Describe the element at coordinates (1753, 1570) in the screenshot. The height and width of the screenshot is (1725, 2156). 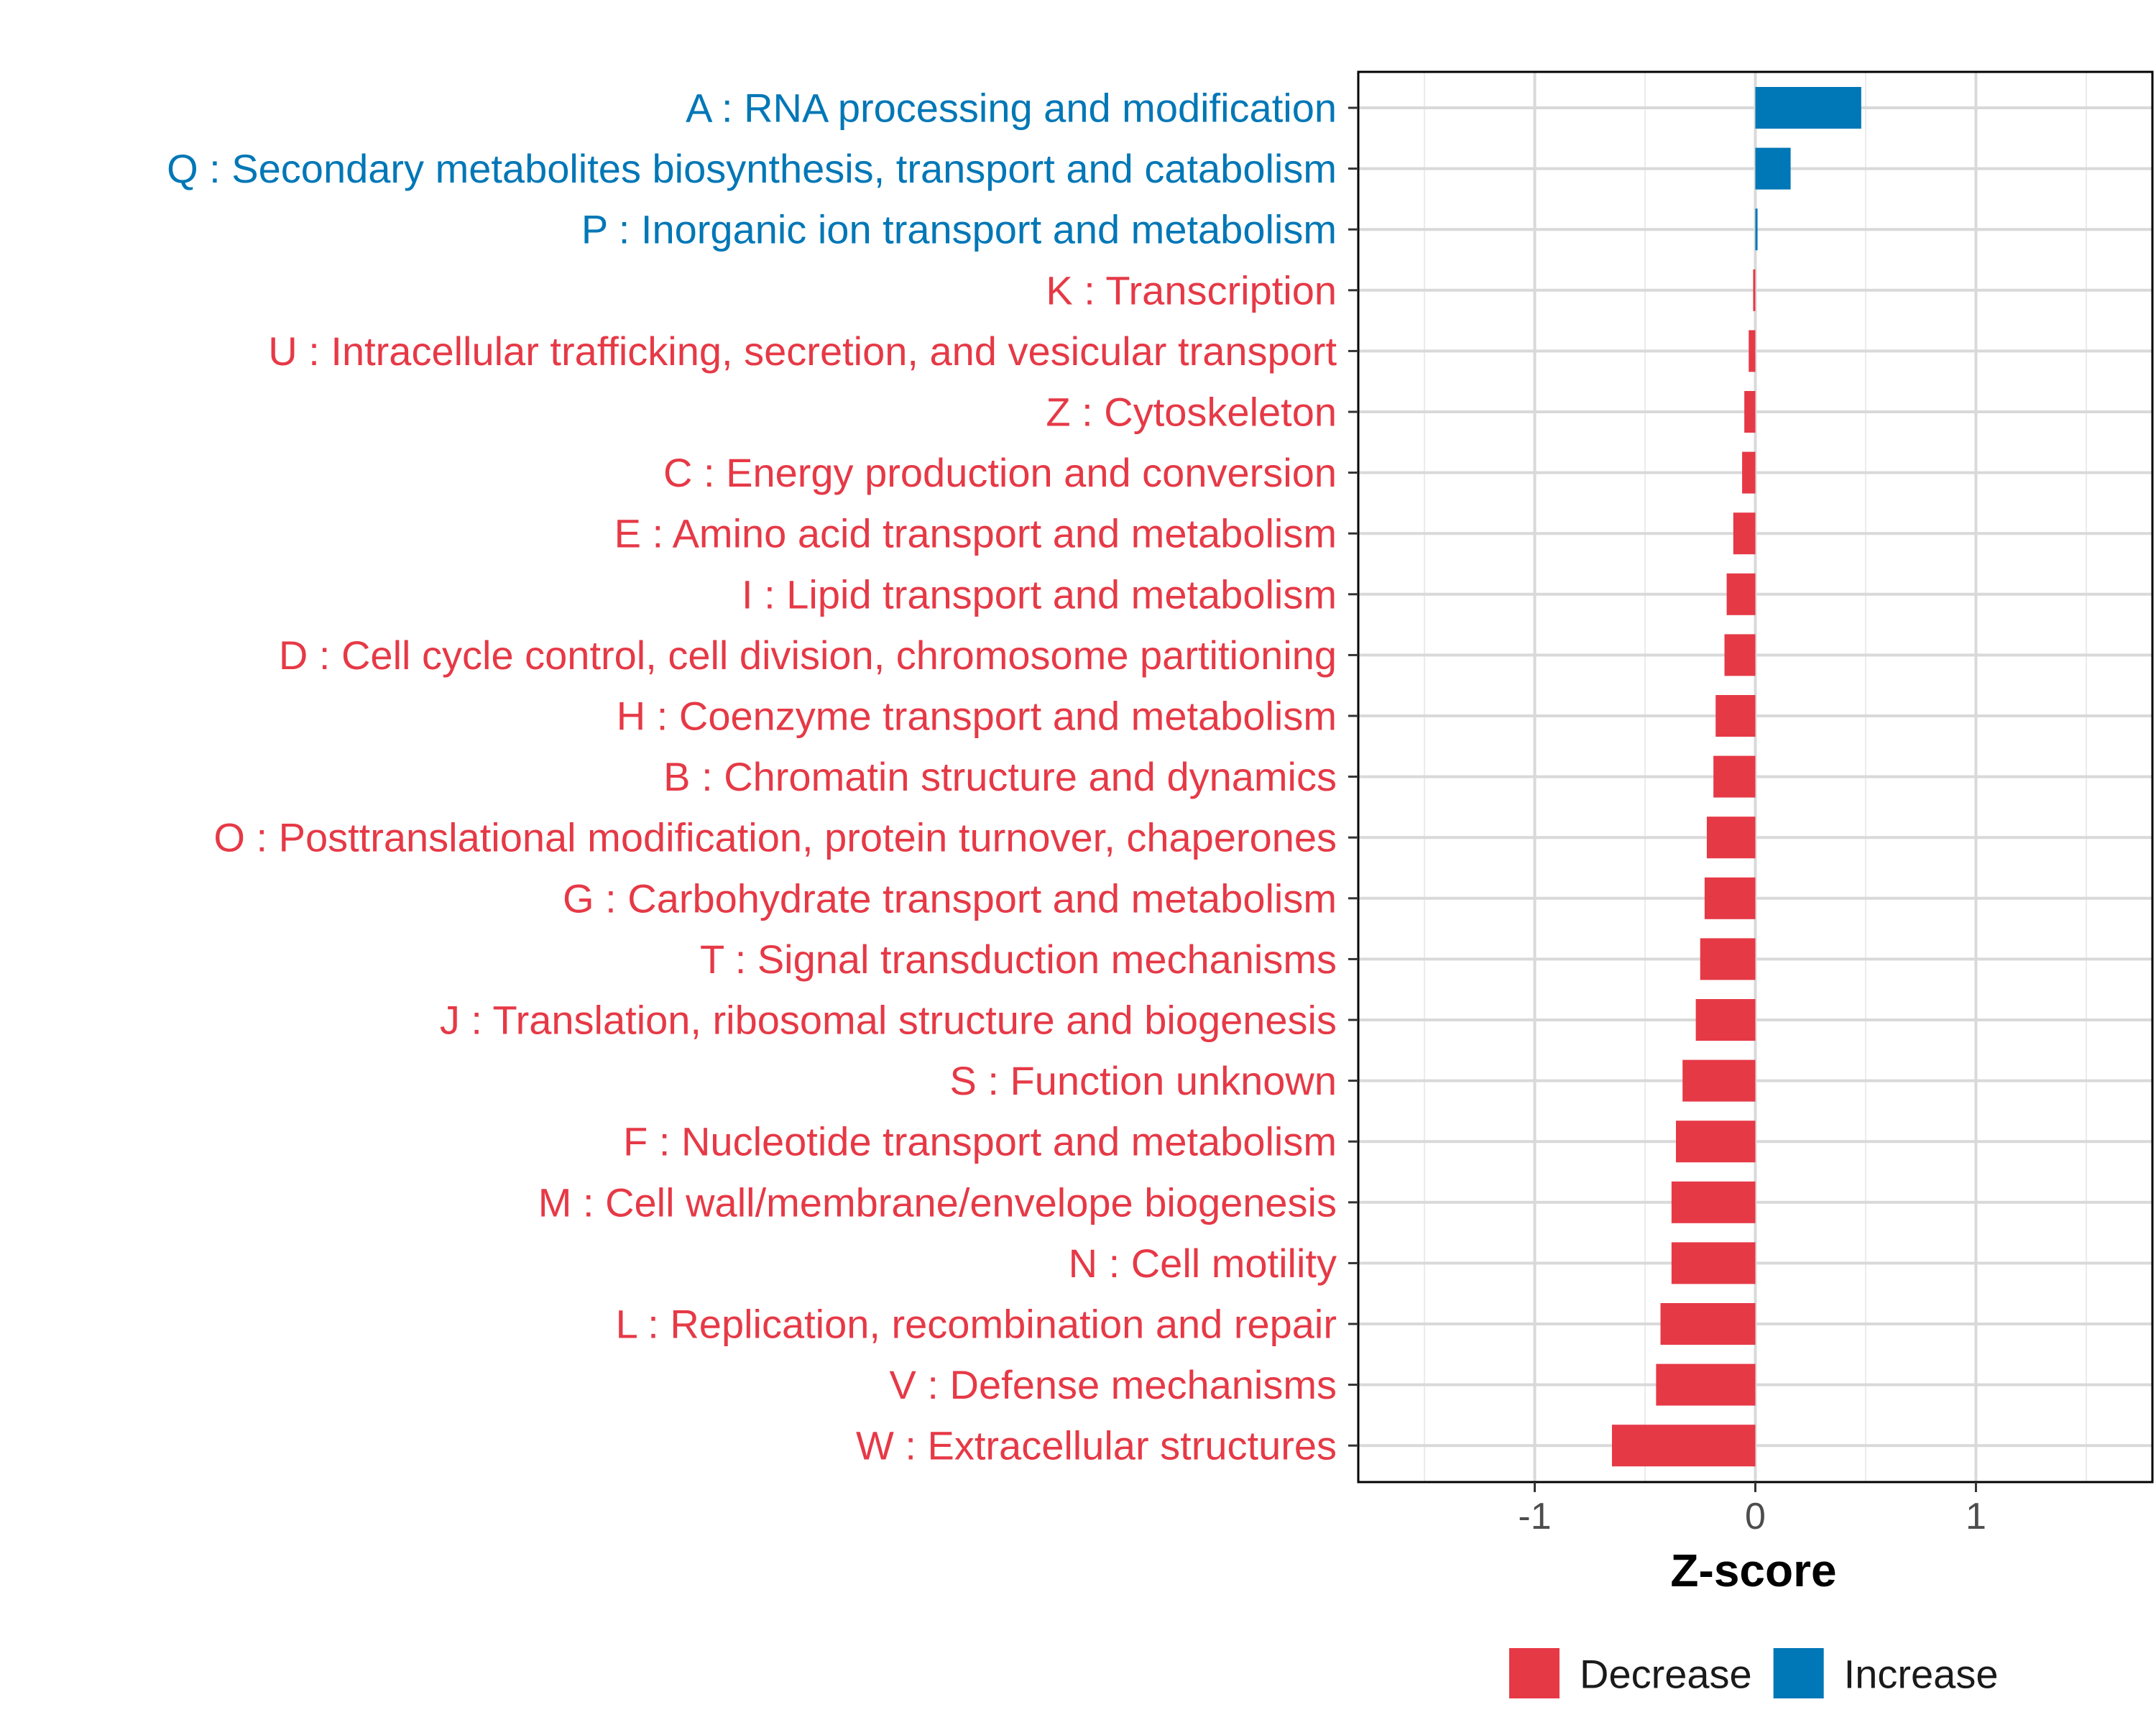
I see `x-axis-title: Z-score` at that location.